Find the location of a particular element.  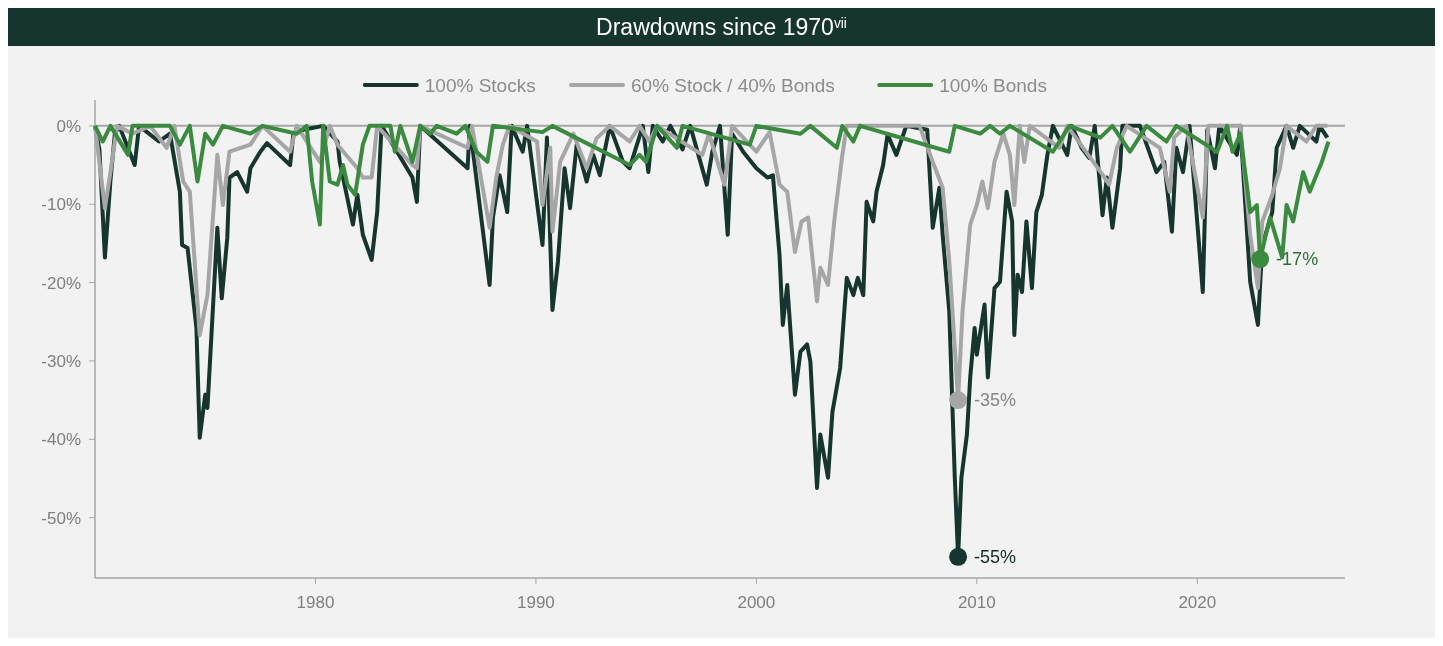

legend-label: 100% Bonds is located at coordinates (993, 85).